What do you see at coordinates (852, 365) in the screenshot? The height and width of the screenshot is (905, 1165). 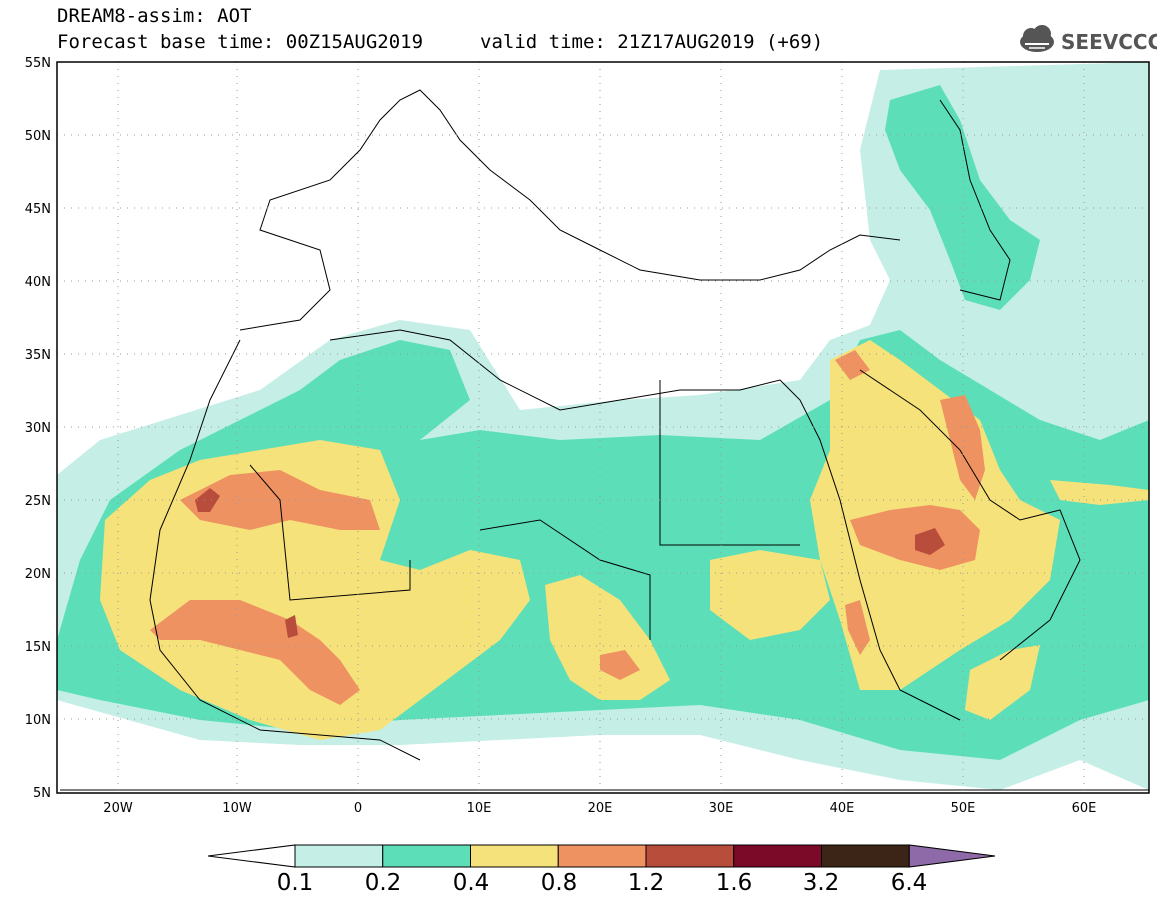 I see `aot-0.8-iraq` at bounding box center [852, 365].